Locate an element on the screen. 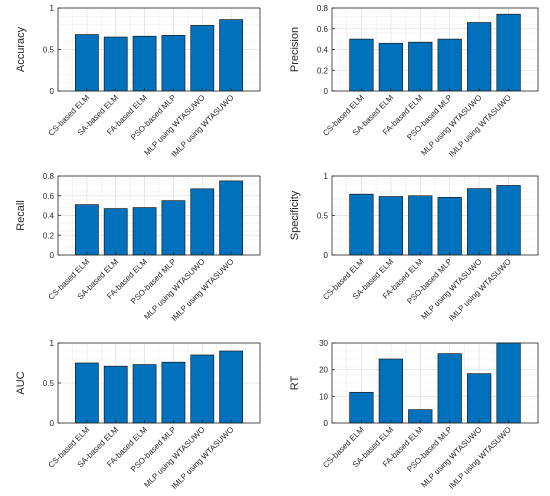 The height and width of the screenshot is (496, 550). y-axis-label: AUC is located at coordinates (21, 382).